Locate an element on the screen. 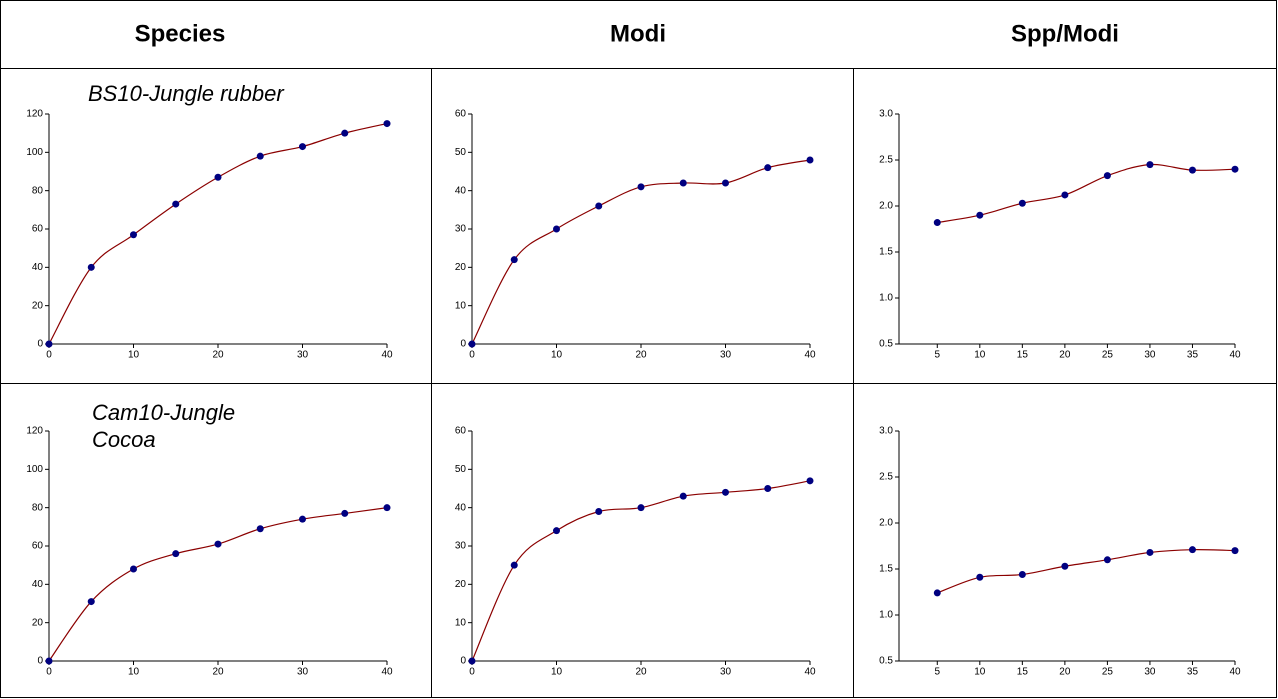 Image resolution: width=1278 pixels, height=699 pixels. y-tick-label: 100 is located at coordinates (34, 152).